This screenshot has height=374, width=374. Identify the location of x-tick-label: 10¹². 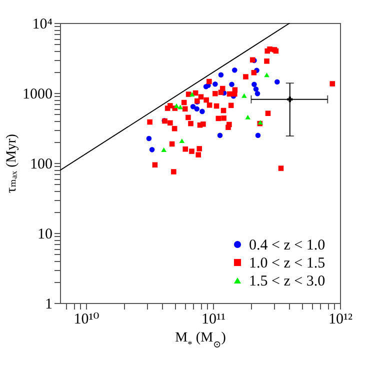
(340, 320).